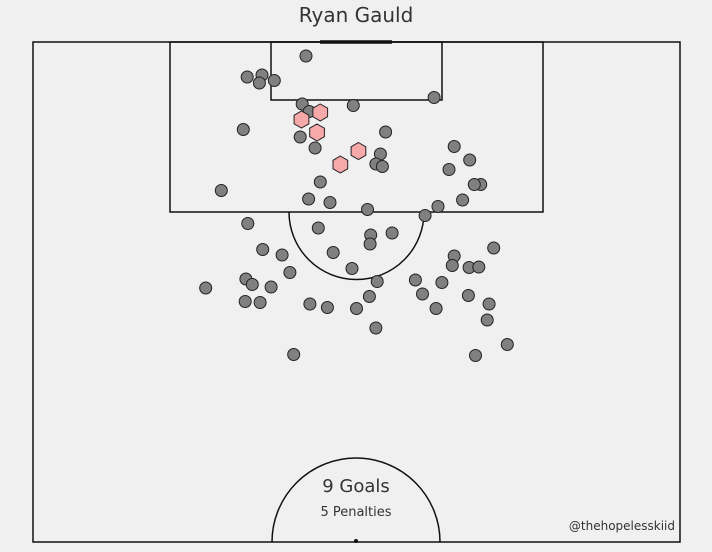 The width and height of the screenshot is (712, 552). Describe the element at coordinates (356, 500) in the screenshot. I see `centre-circle-half` at that location.